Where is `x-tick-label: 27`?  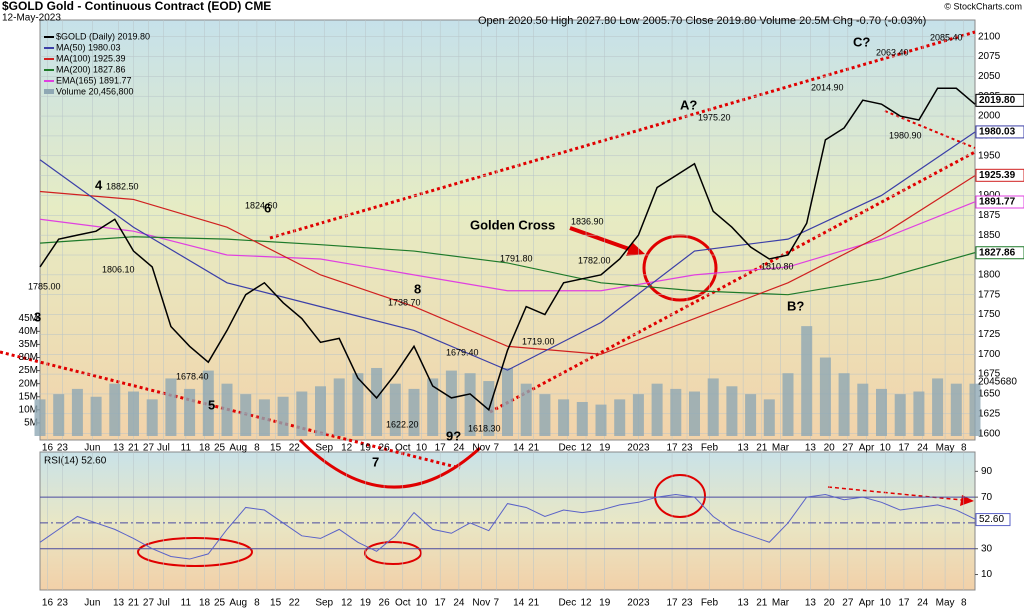
x-tick-label: 27 is located at coordinates (149, 448).